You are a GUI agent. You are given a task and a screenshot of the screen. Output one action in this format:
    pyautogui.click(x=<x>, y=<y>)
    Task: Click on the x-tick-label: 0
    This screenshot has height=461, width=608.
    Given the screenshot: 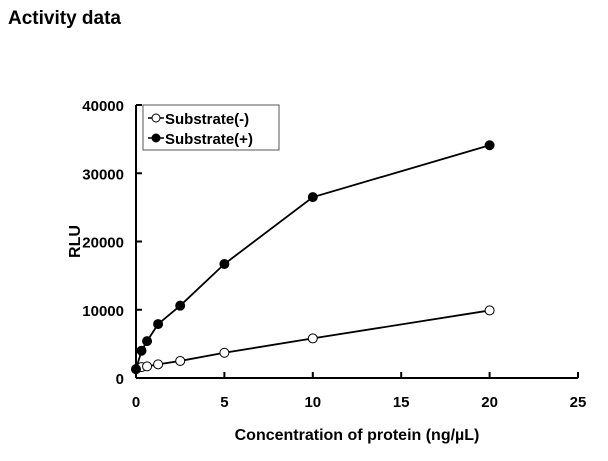 What is the action you would take?
    pyautogui.click(x=136, y=402)
    